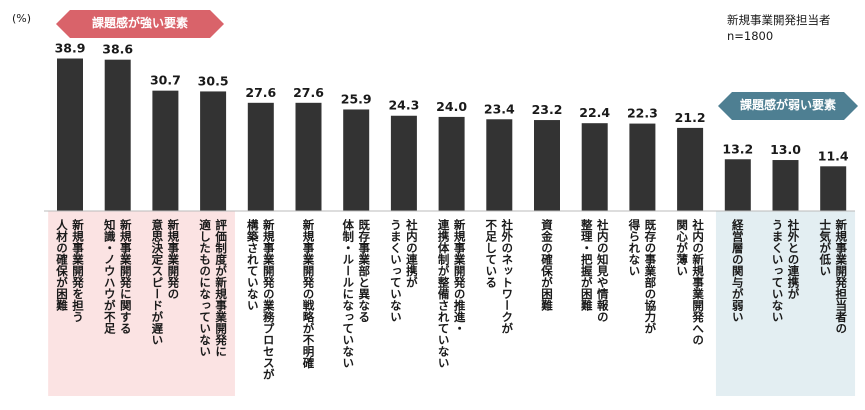 This screenshot has width=865, height=410. Describe the element at coordinates (141, 303) in the screenshot. I see `strong-issues-highlight-band` at that location.